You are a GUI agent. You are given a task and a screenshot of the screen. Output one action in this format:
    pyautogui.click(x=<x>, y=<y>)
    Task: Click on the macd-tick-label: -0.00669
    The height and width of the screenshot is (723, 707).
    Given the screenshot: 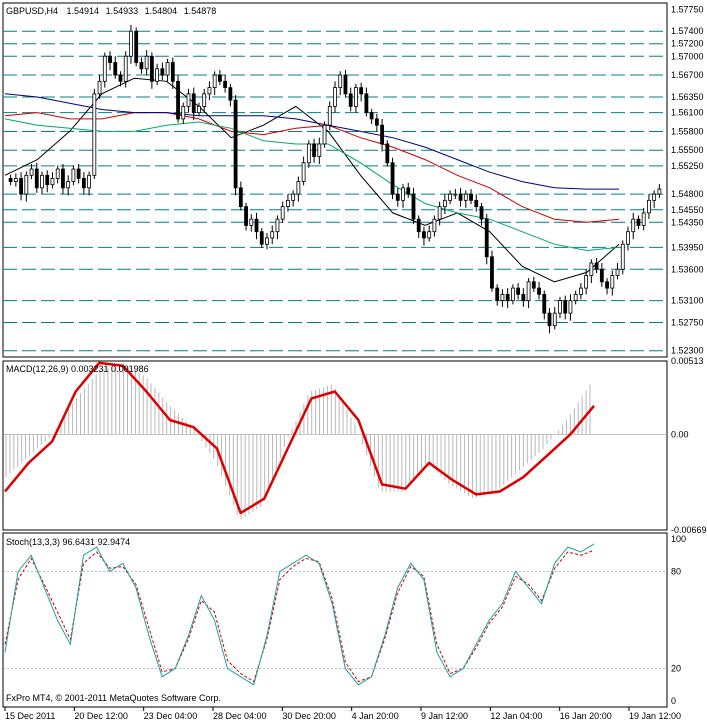 What is the action you would take?
    pyautogui.click(x=689, y=530)
    